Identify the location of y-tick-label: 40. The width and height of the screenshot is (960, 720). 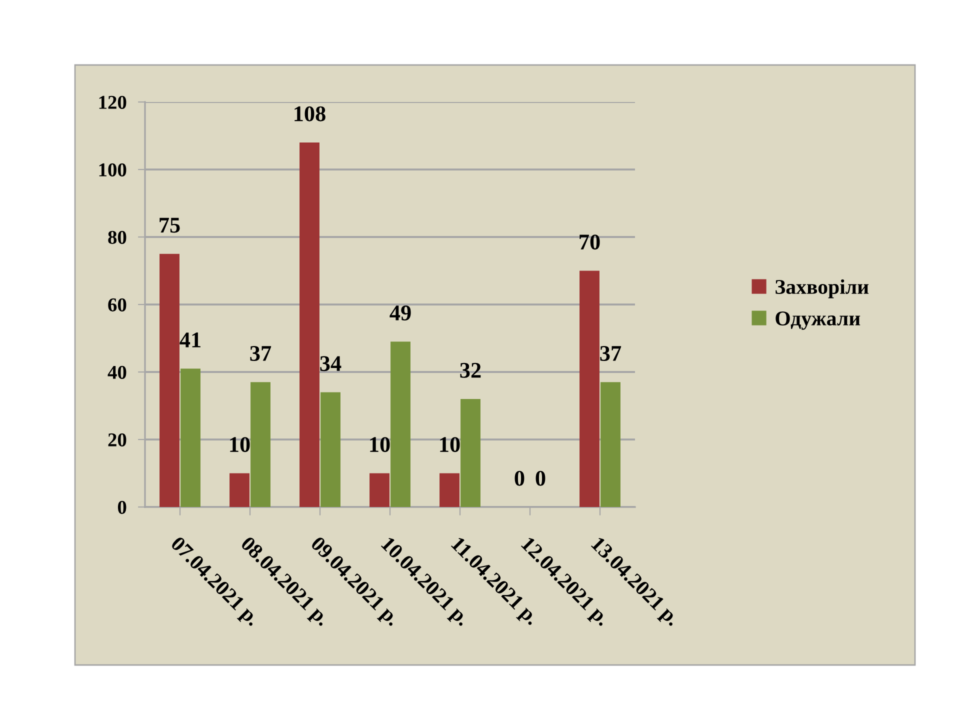
(117, 372).